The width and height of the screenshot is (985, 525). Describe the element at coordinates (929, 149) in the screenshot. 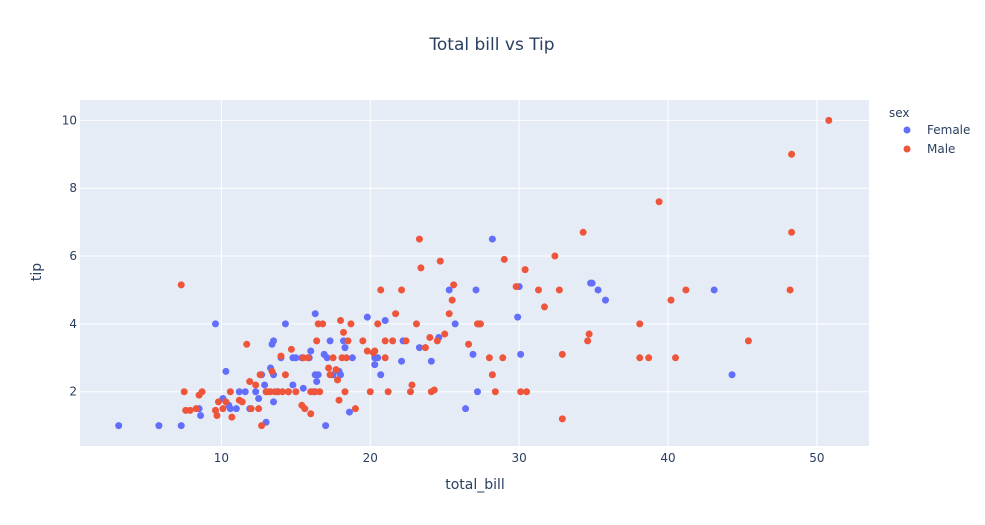

I see `legend-item-male: Male` at that location.